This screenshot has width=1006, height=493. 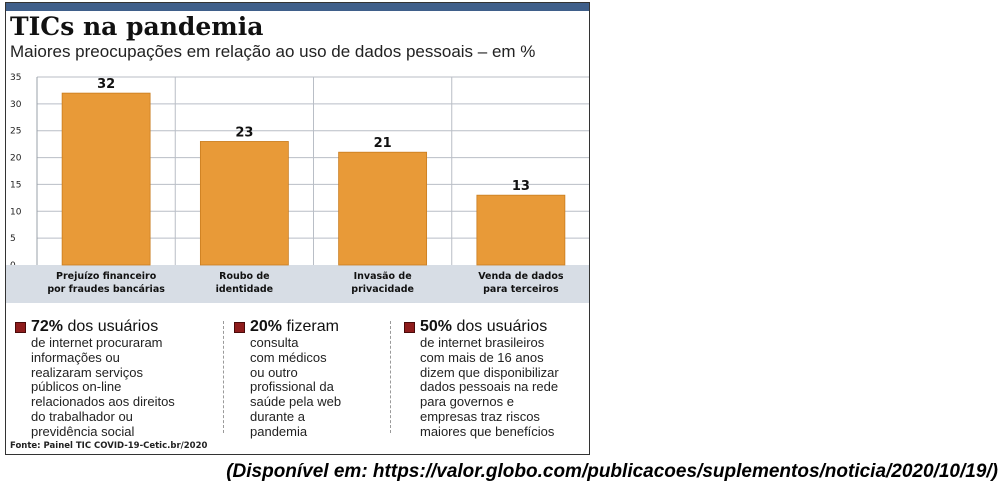 What do you see at coordinates (436, 326) in the screenshot?
I see `fact-percent: 50%` at bounding box center [436, 326].